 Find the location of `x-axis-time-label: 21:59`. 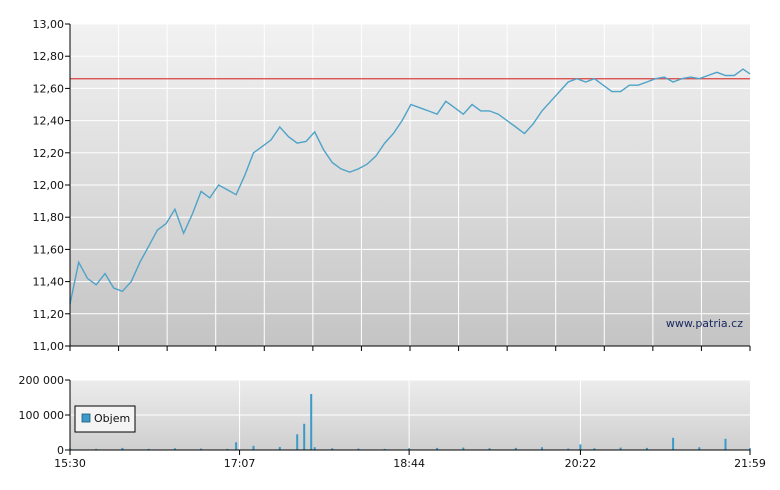

x-axis-time-label: 21:59 is located at coordinates (750, 463).